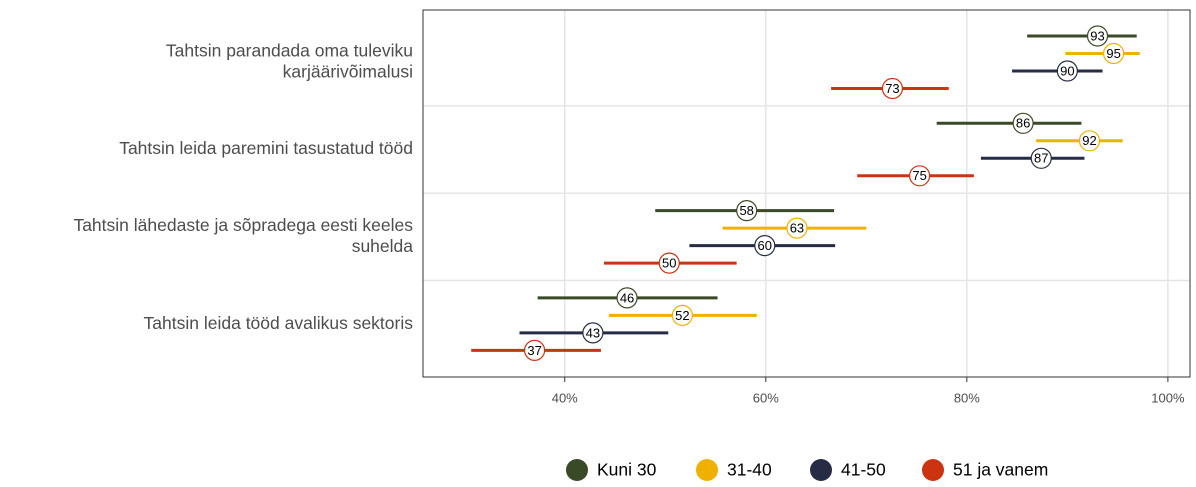 The width and height of the screenshot is (1196, 487). What do you see at coordinates (289, 50) in the screenshot?
I see `category-label: Tahtsin parandada oma tuleviku` at bounding box center [289, 50].